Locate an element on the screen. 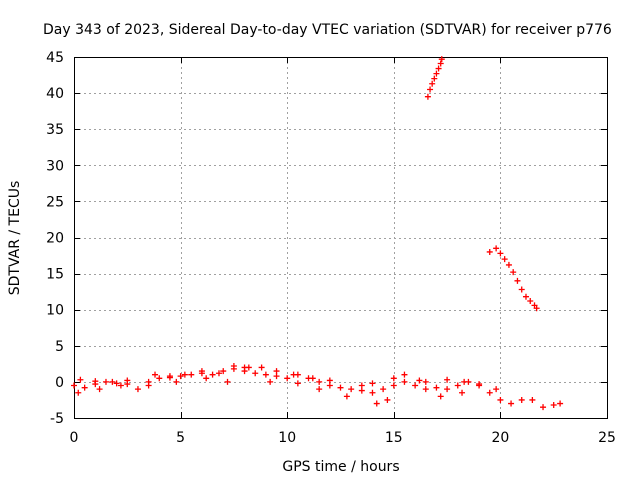  y-tick-label: 10 is located at coordinates (55, 311).